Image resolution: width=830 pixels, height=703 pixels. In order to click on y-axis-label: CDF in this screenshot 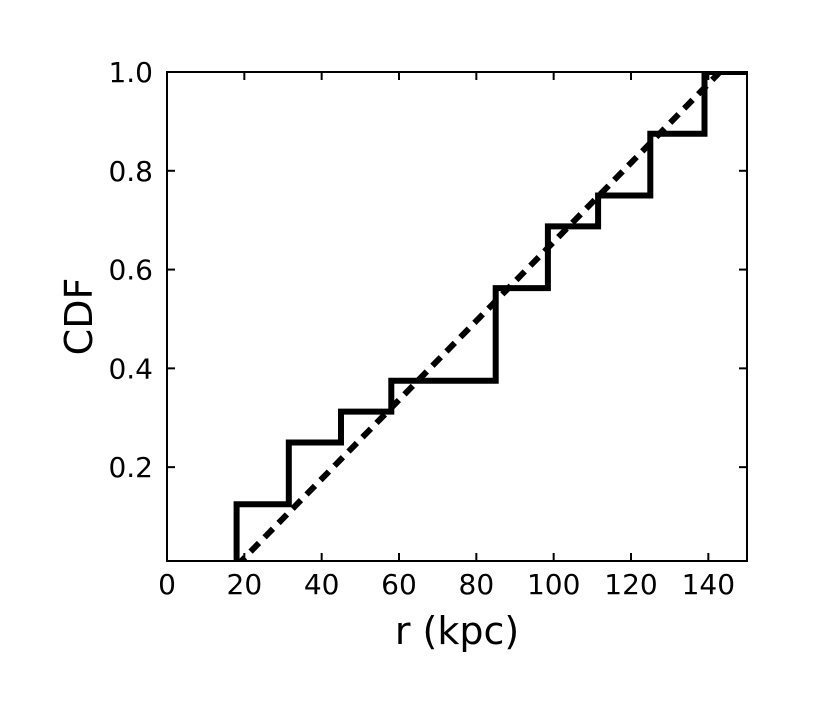, I will do `click(79, 317)`.